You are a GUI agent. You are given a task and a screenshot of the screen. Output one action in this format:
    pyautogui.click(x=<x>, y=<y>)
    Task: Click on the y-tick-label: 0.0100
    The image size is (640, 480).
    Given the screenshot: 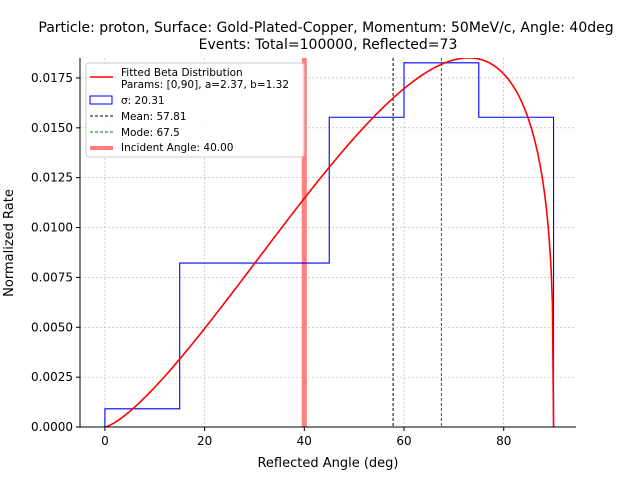 What is the action you would take?
    pyautogui.click(x=52, y=228)
    